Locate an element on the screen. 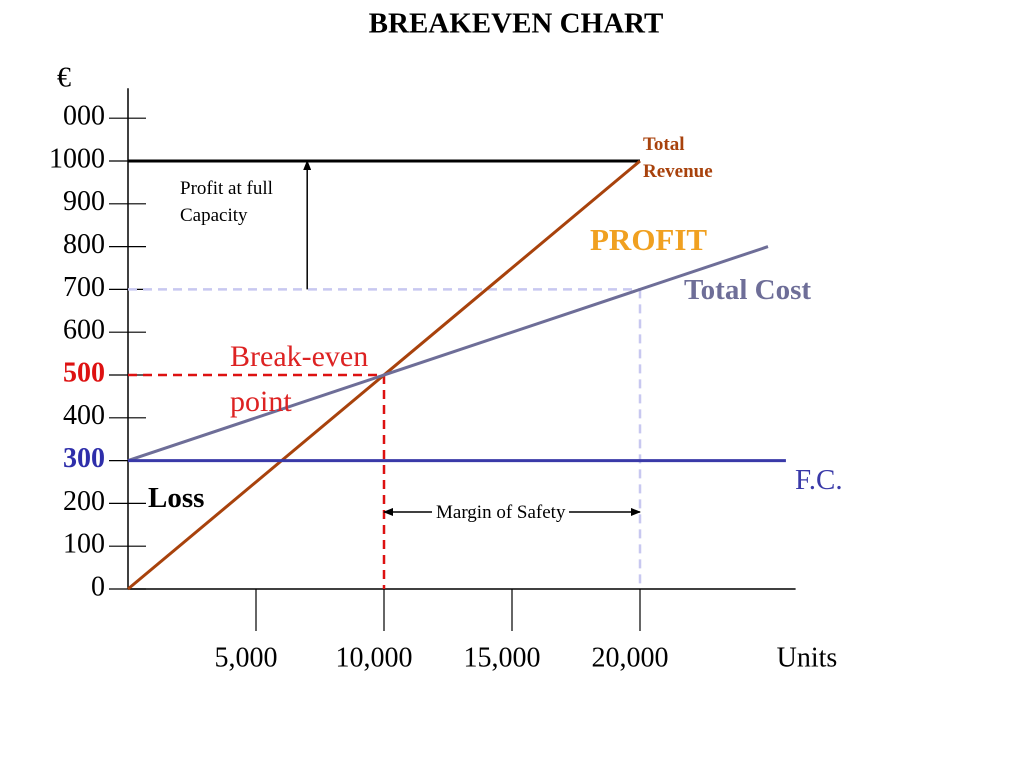  y-tick-label: 300 is located at coordinates (84, 458).